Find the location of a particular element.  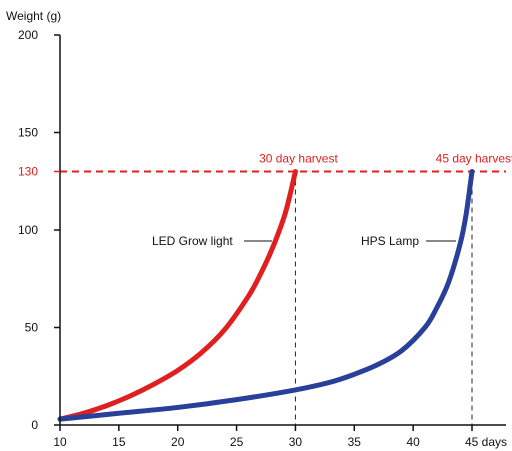

x-tick-label: 25 is located at coordinates (237, 442).